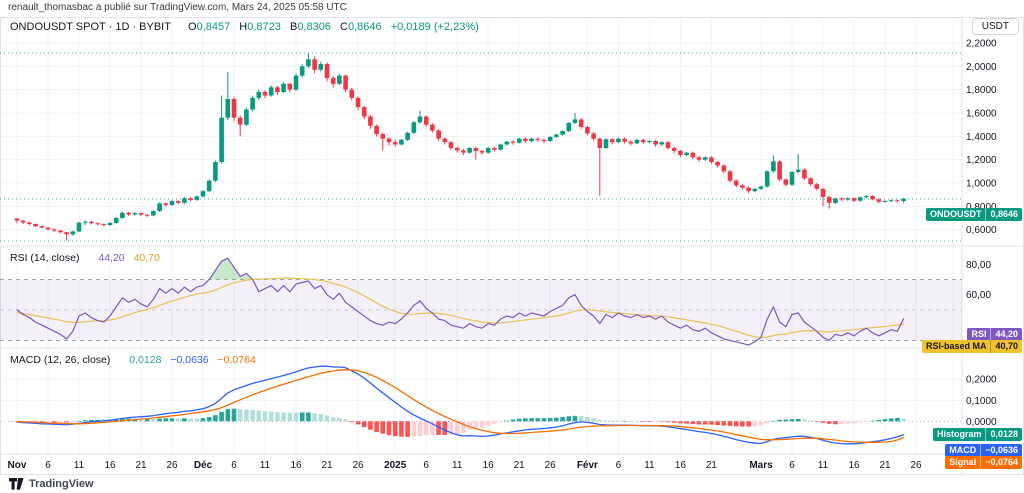 This screenshot has height=493, width=1024. I want to click on histogram-badge-label: Histogram, so click(959, 434).